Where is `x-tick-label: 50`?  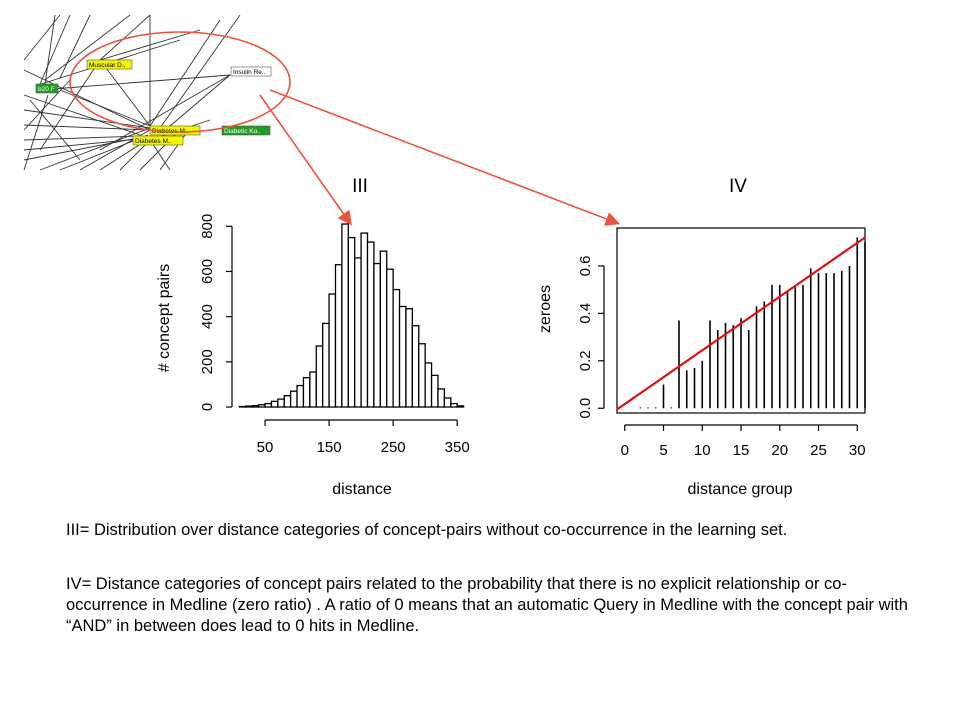
x-tick-label: 50 is located at coordinates (265, 447).